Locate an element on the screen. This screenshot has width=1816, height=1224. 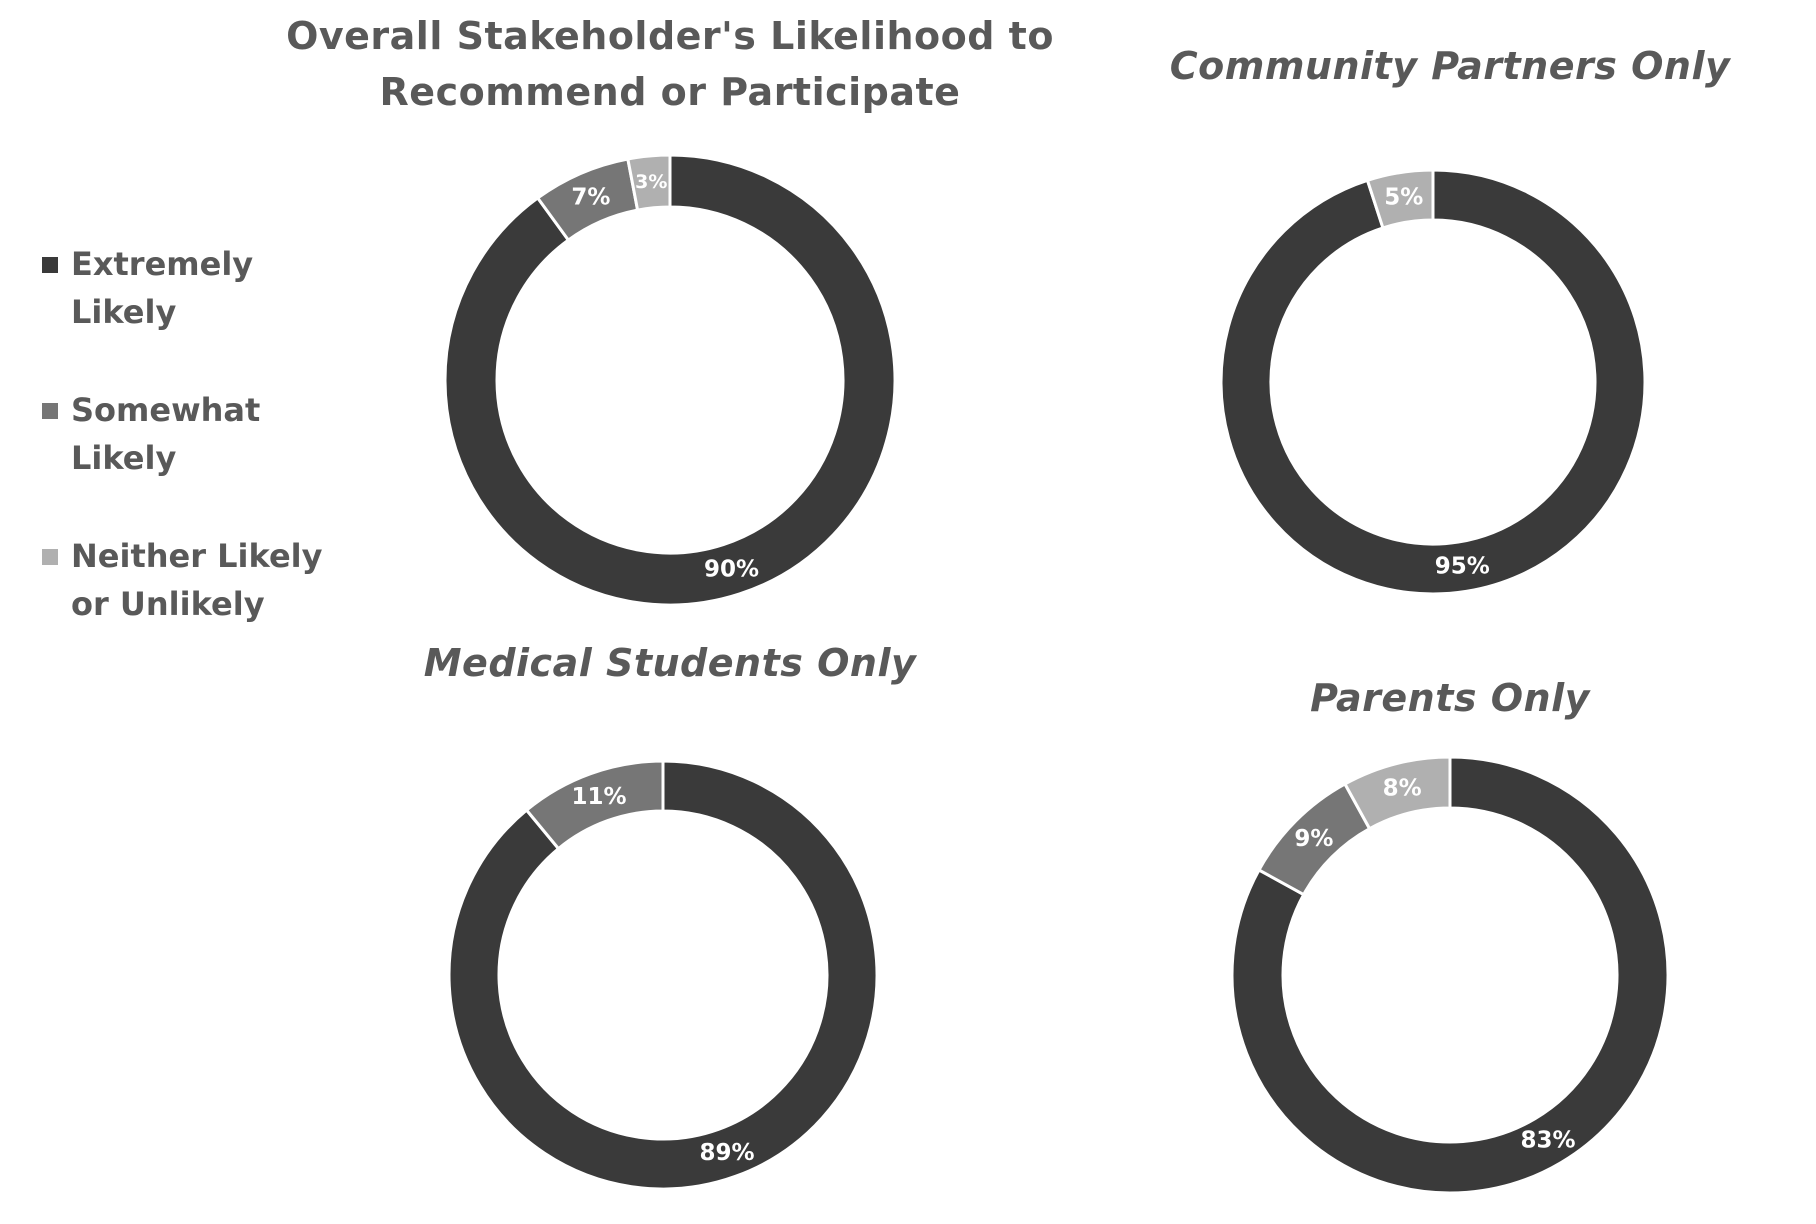
chart-title-community-partners: Community Partners Only is located at coordinates (1450, 66).